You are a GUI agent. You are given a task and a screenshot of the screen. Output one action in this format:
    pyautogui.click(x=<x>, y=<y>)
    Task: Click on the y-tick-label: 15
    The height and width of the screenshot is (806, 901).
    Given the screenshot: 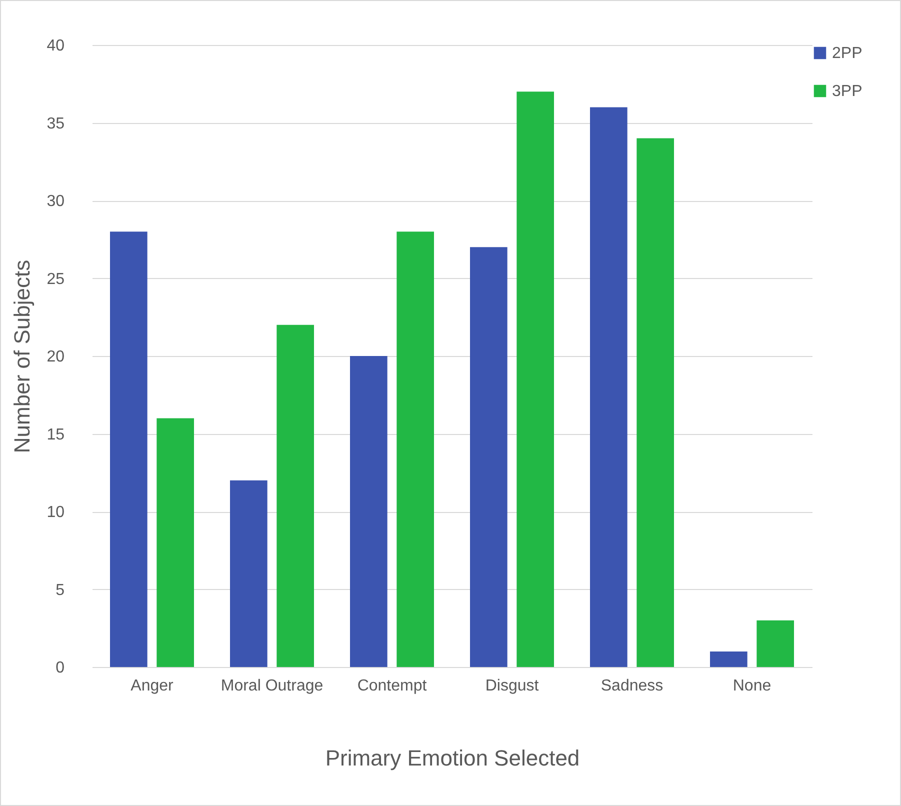 What is the action you would take?
    pyautogui.click(x=55, y=435)
    